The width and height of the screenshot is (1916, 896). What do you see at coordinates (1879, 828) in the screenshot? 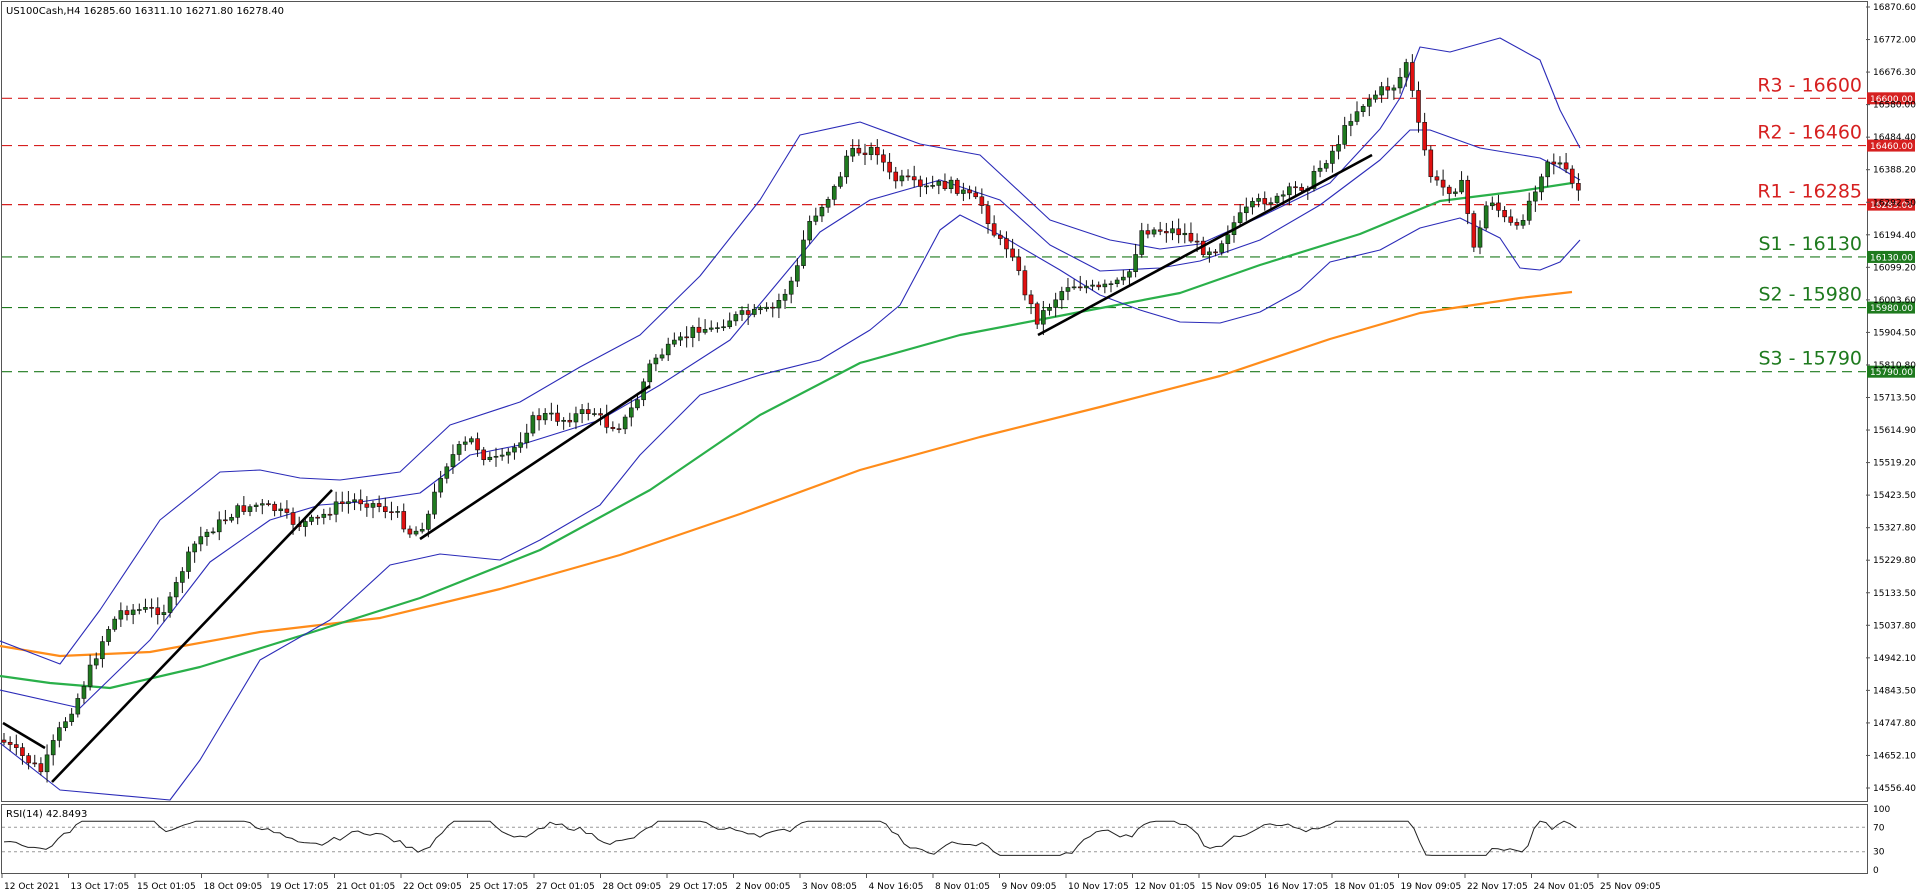
I see `rsi-tick-label: 70` at bounding box center [1879, 828].